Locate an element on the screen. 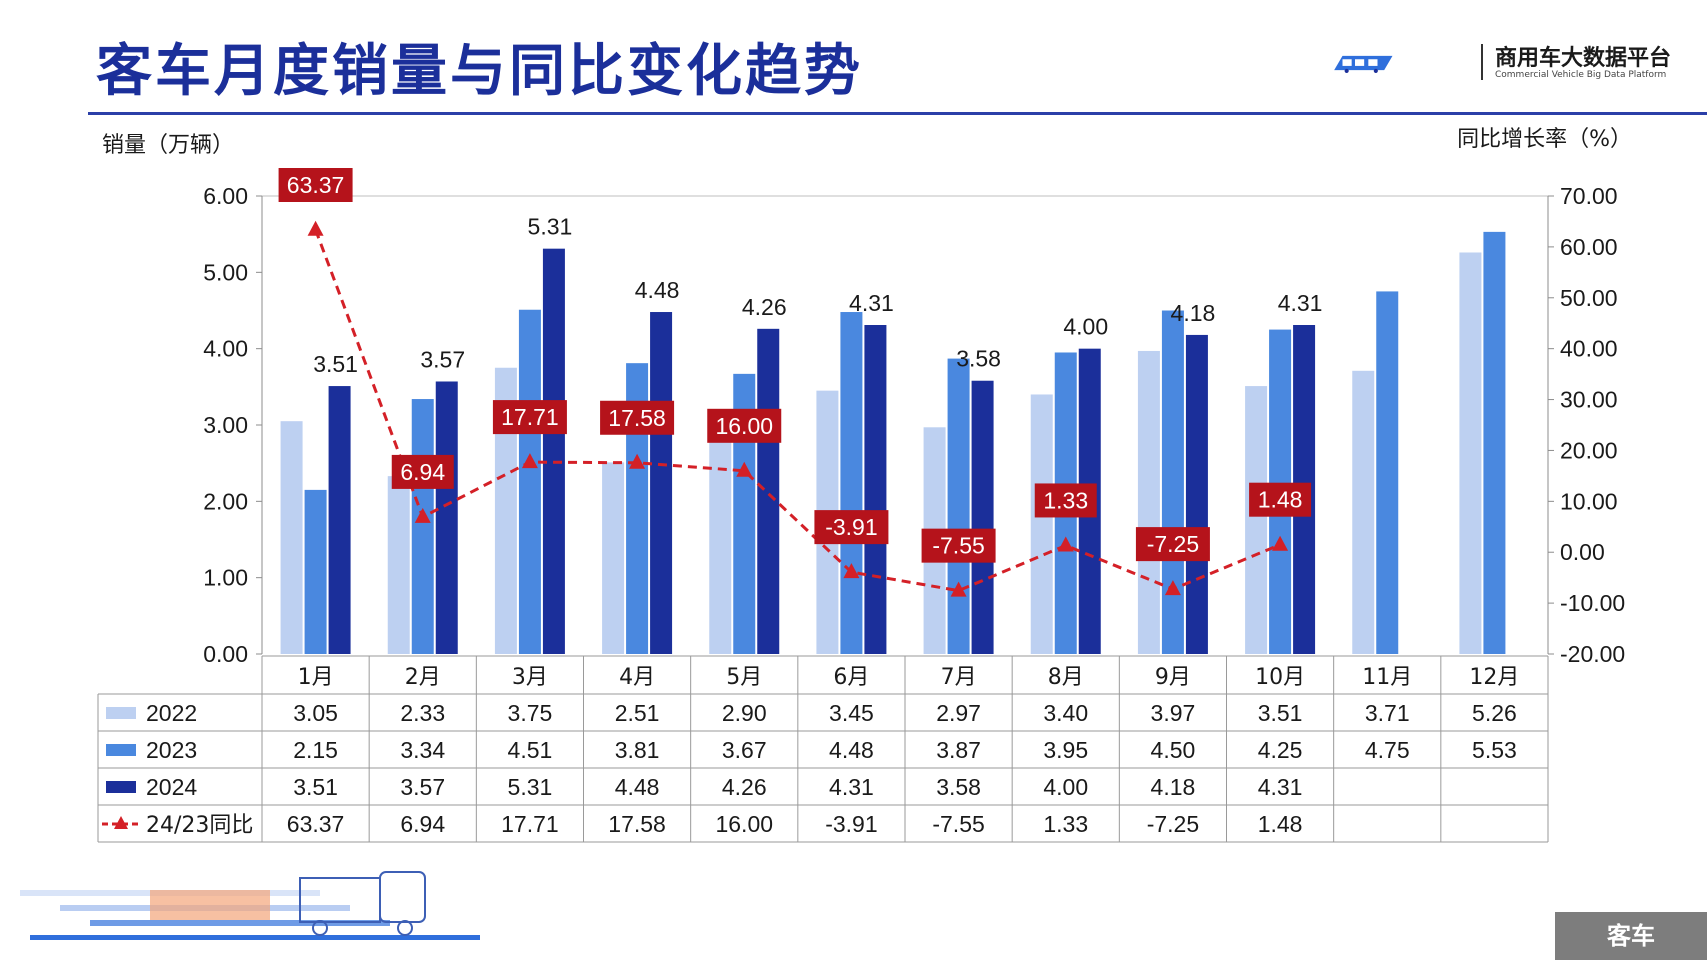  table-cell: 1.33 is located at coordinates (1065, 824).